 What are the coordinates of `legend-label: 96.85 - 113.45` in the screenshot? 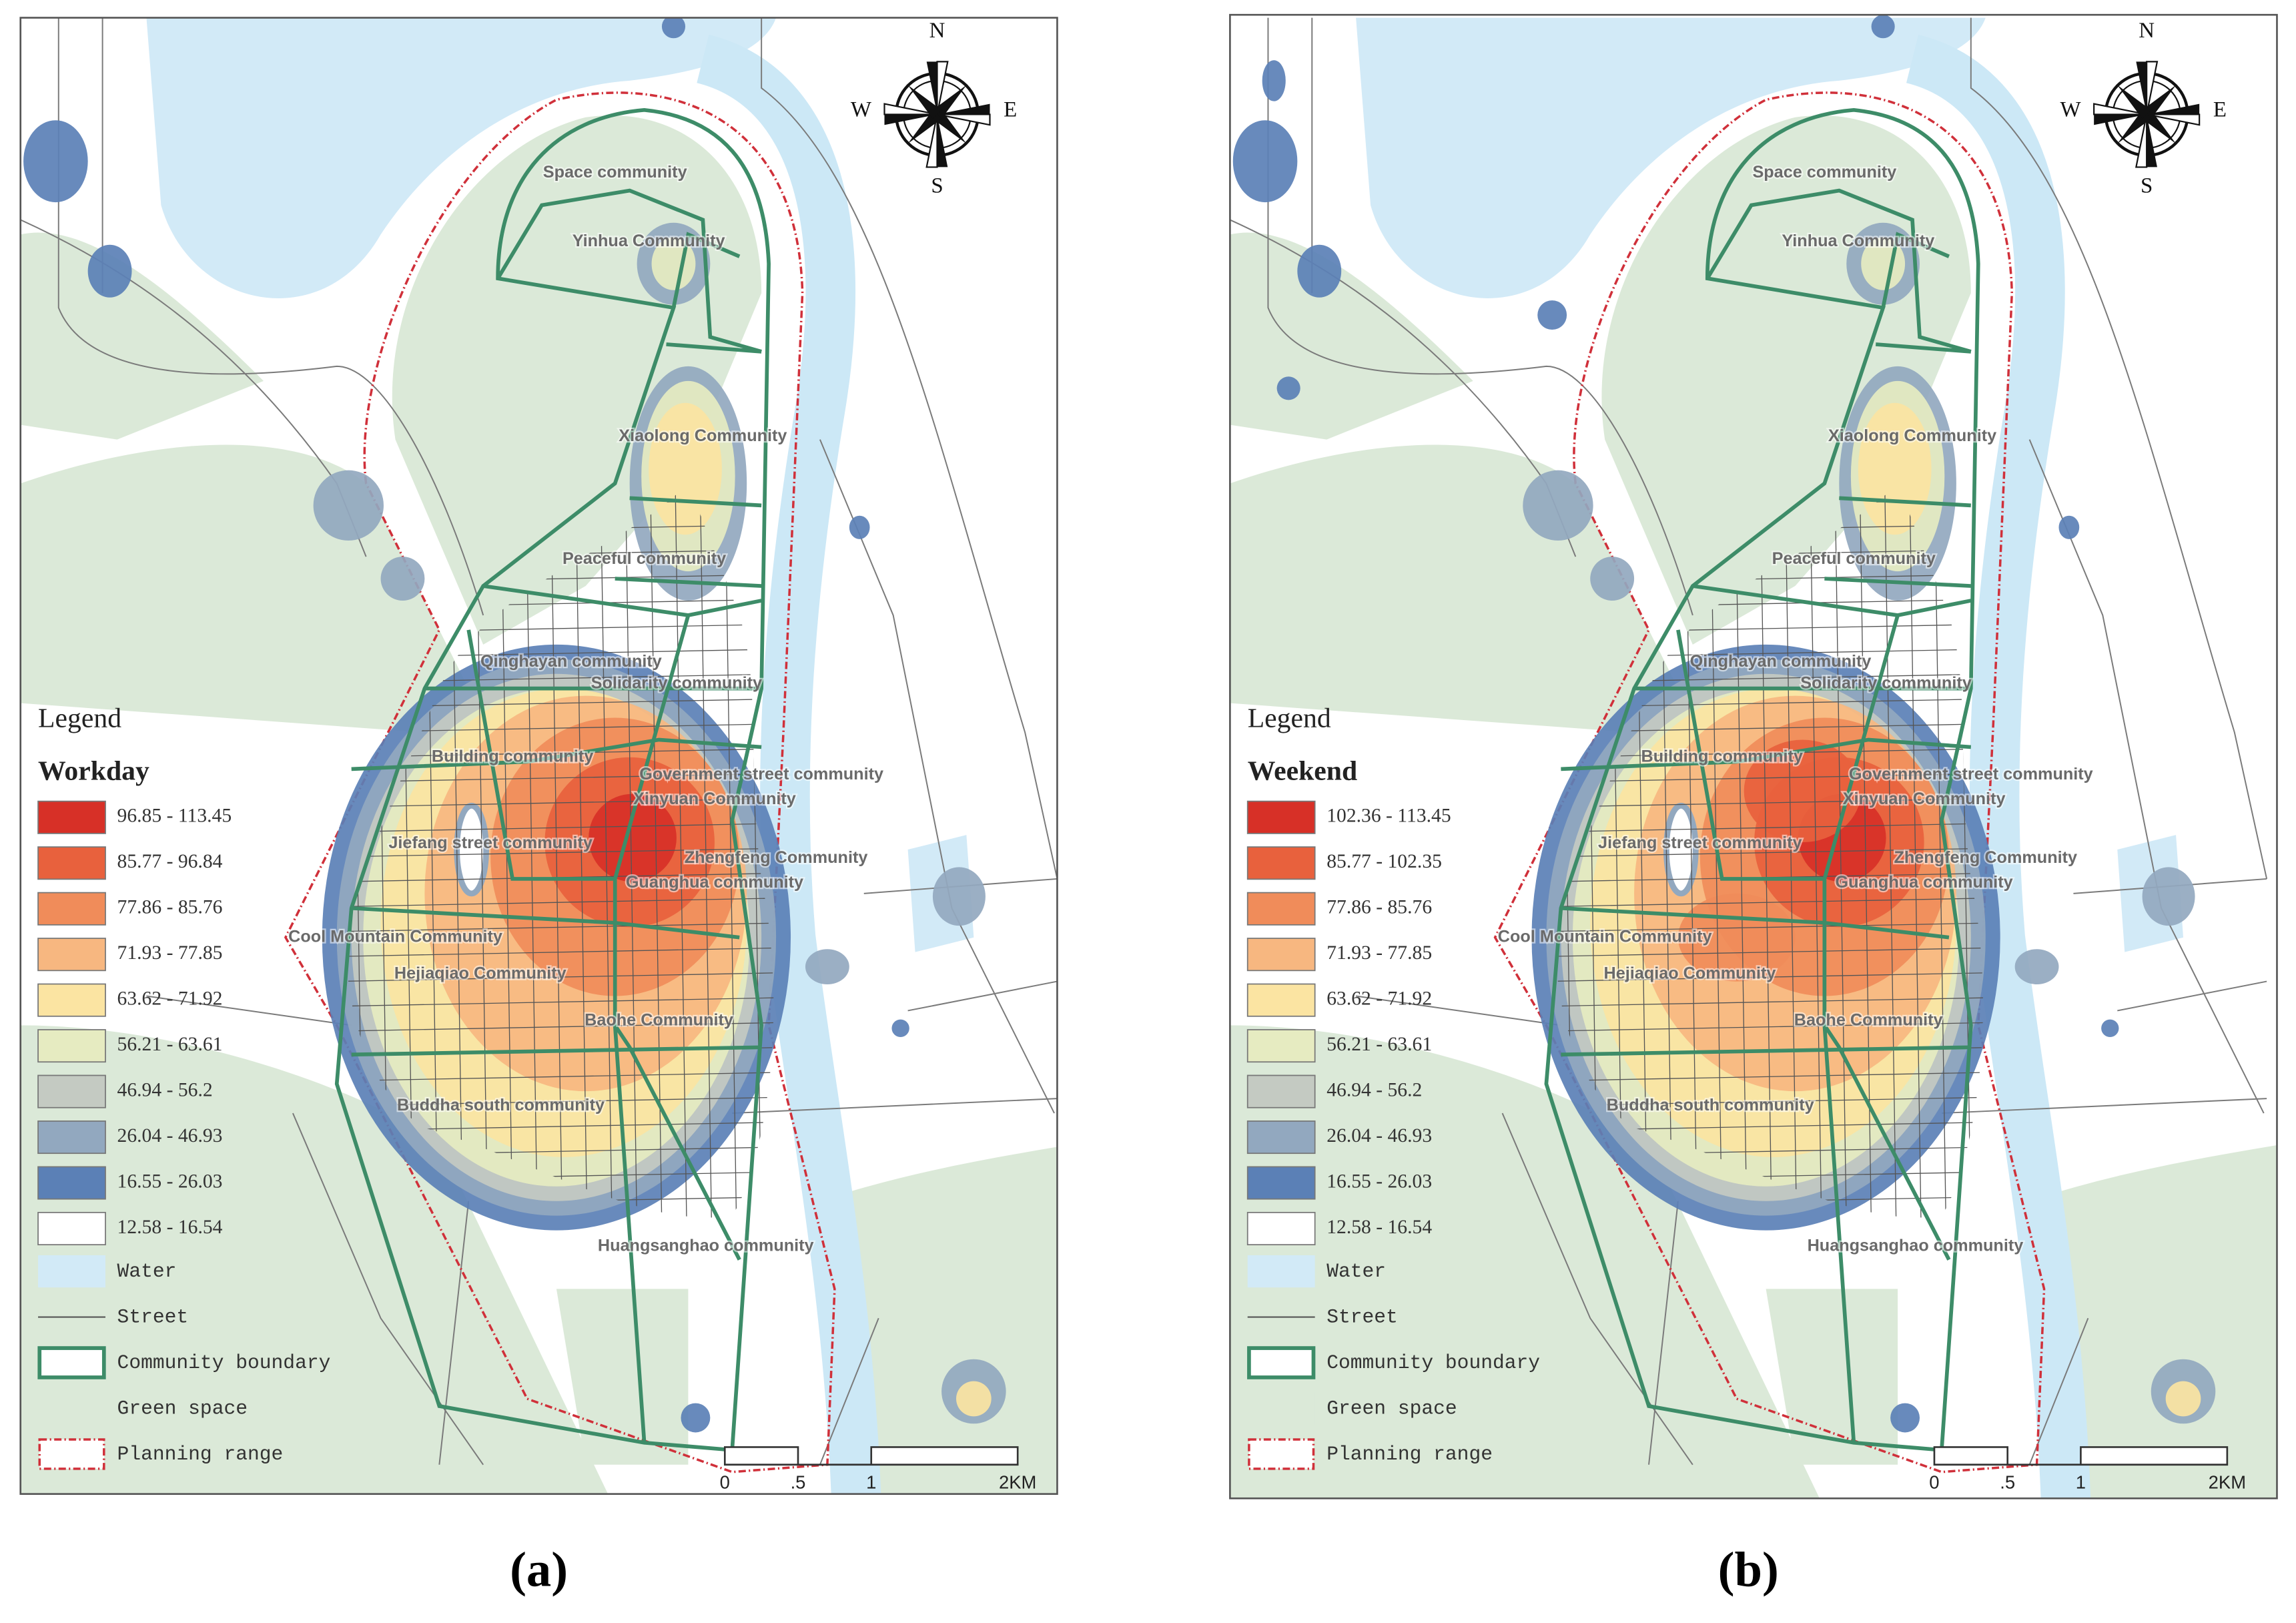 It's located at (174, 816).